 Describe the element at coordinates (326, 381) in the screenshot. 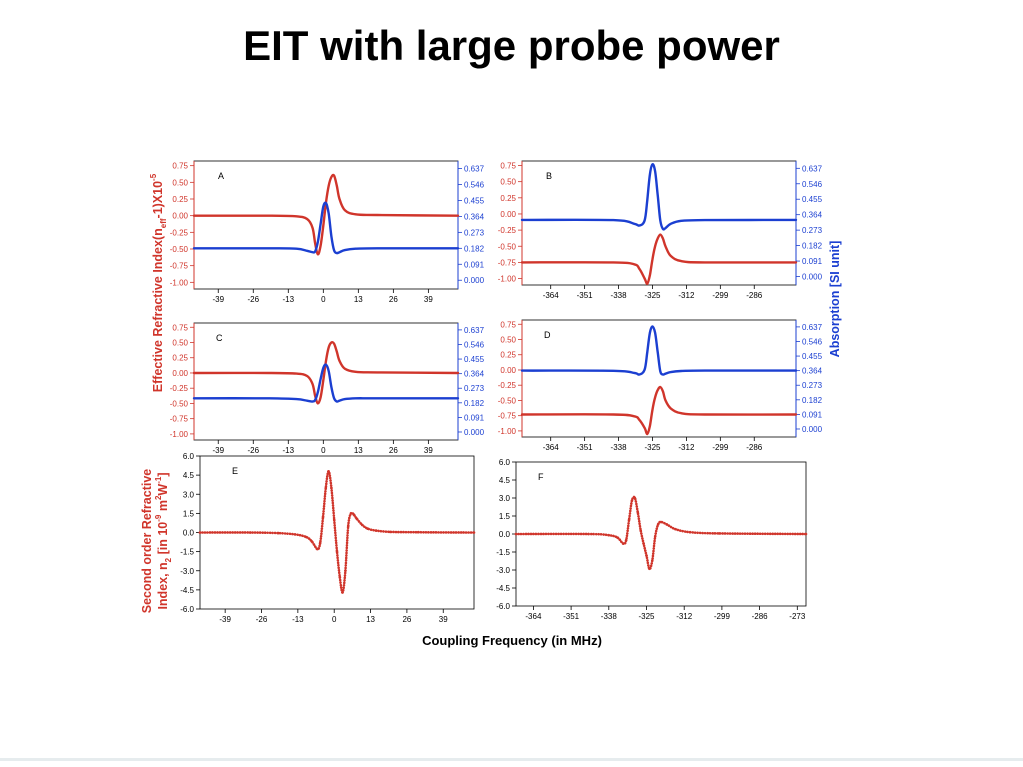

I see `plot-frame-c` at that location.